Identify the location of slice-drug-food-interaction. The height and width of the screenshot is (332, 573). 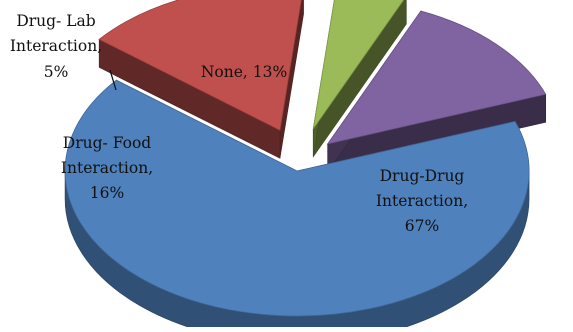
(200, 65).